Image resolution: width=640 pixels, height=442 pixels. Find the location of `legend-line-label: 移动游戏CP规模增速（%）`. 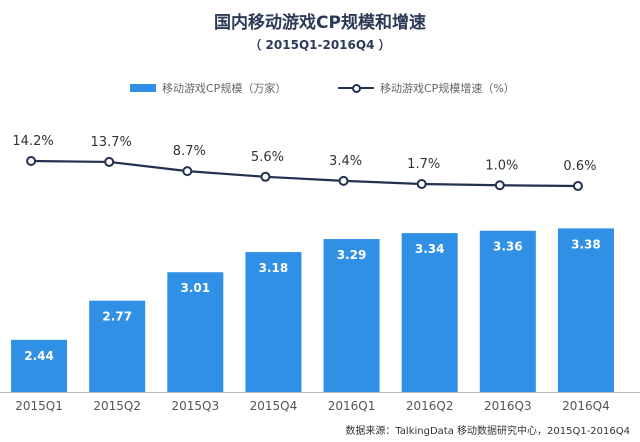

legend-line-label: 移动游戏CP规模增速（%） is located at coordinates (447, 88).